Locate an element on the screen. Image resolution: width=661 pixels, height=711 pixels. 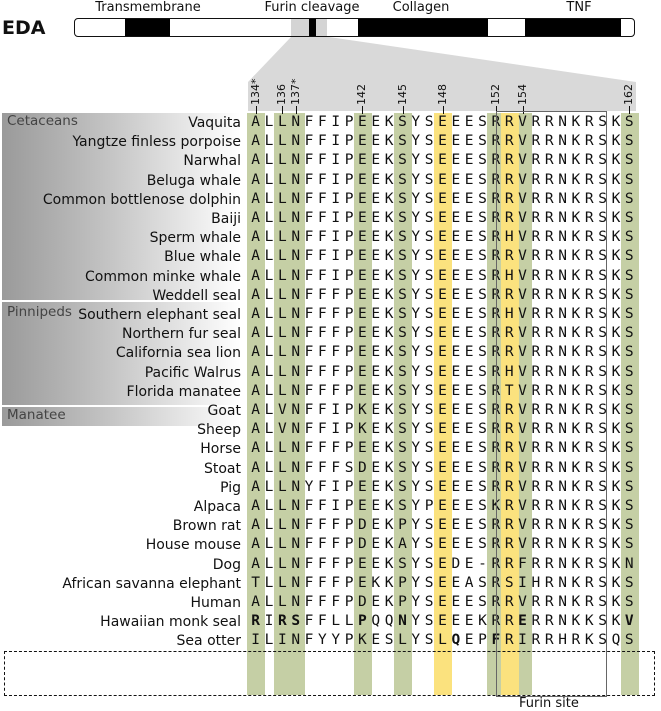
species-name: Weddell seal is located at coordinates (196, 295).